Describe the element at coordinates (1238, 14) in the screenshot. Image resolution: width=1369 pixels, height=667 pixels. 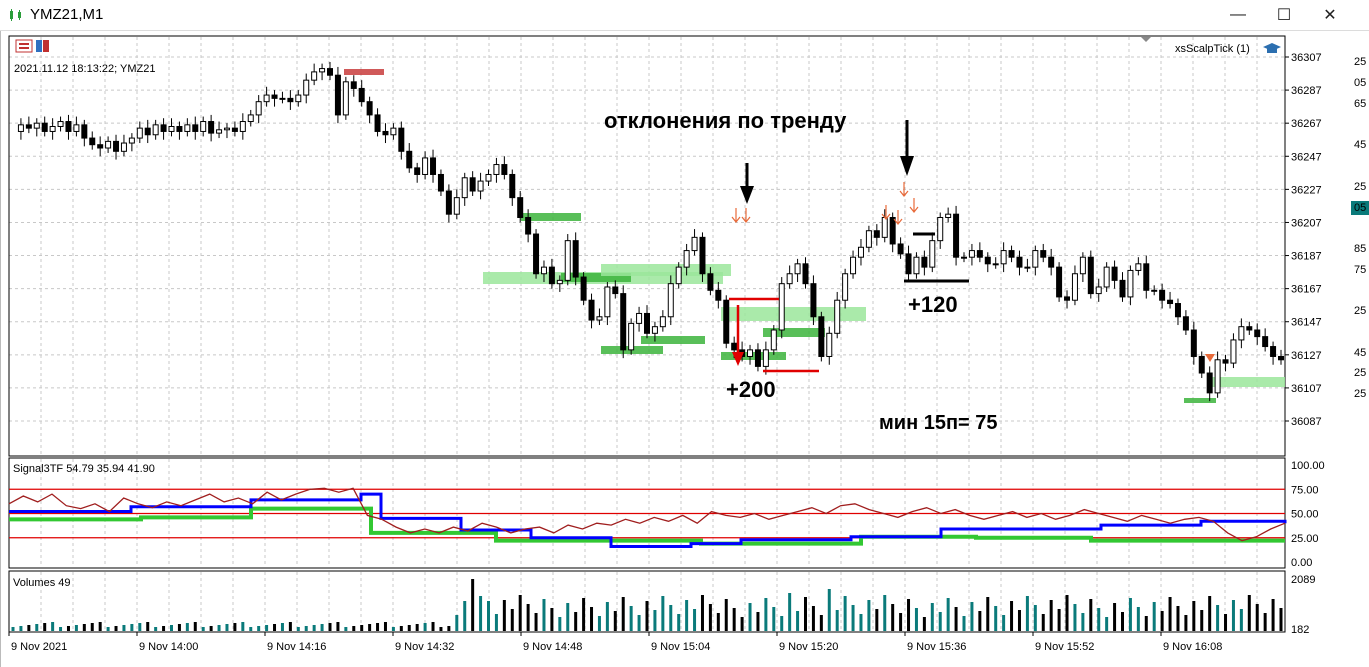
I see `minimize-button: —` at that location.